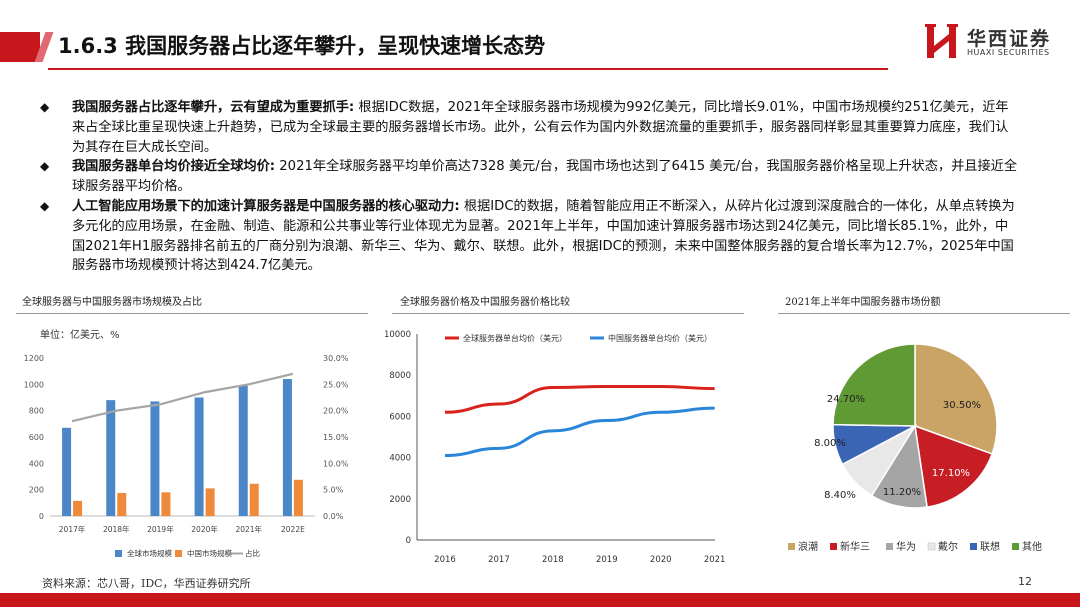  Describe the element at coordinates (174, 167) in the screenshot. I see `bullet-heading: 我国服务器单台均价接近全球均价:` at that location.